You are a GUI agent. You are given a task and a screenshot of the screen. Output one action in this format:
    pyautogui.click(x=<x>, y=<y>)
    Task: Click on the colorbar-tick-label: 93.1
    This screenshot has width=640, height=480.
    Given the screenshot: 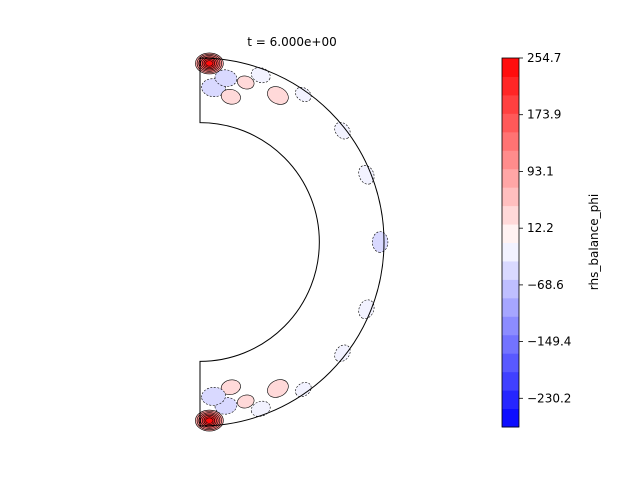 What is the action you would take?
    pyautogui.click(x=540, y=171)
    